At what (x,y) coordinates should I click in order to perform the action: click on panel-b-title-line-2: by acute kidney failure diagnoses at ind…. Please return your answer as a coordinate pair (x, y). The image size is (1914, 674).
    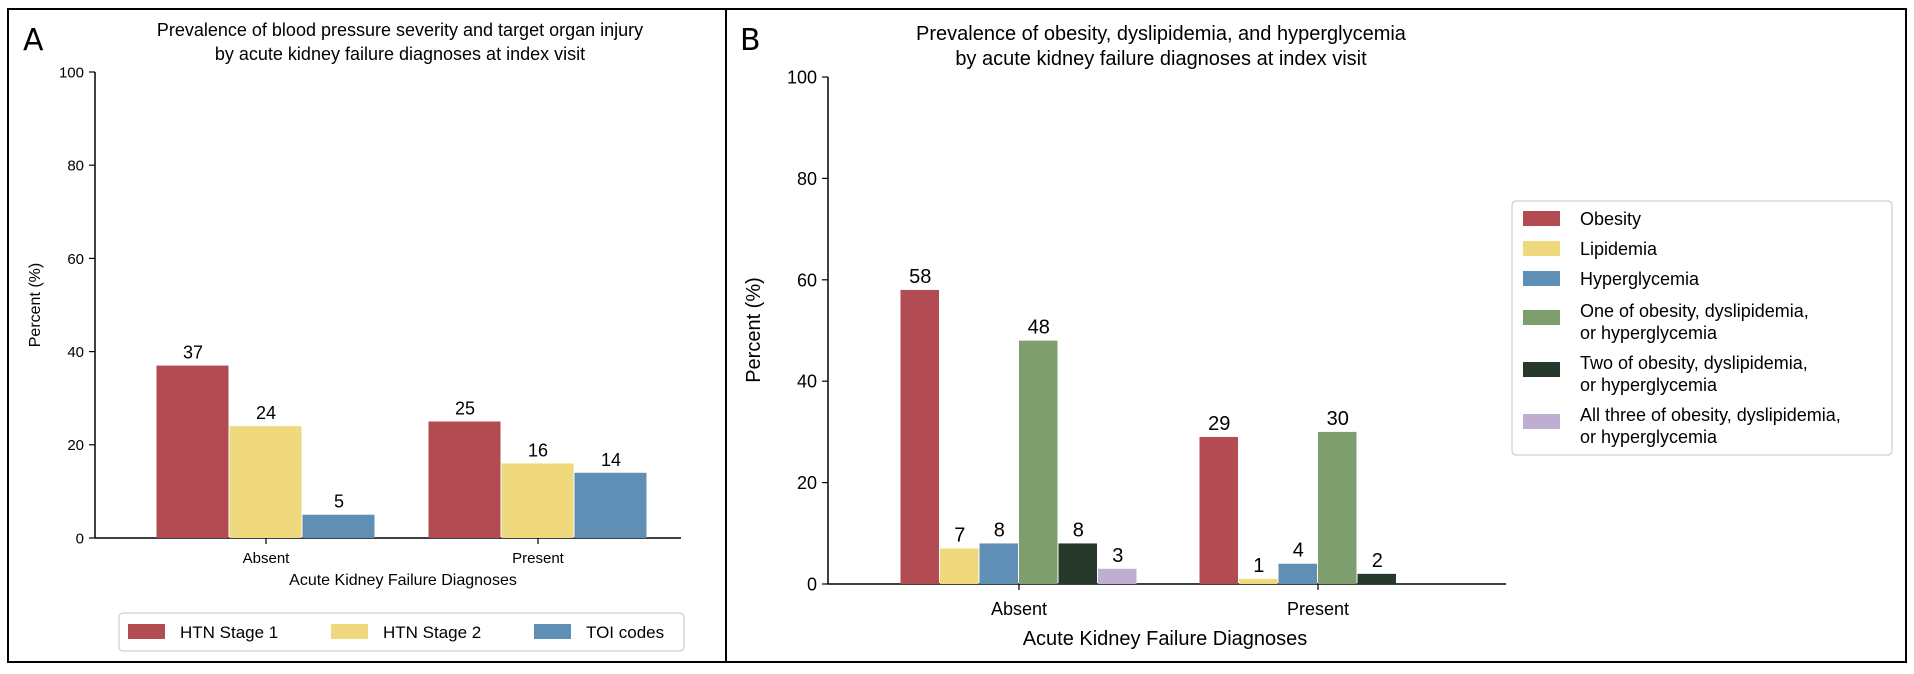
    Looking at the image, I should click on (1161, 59).